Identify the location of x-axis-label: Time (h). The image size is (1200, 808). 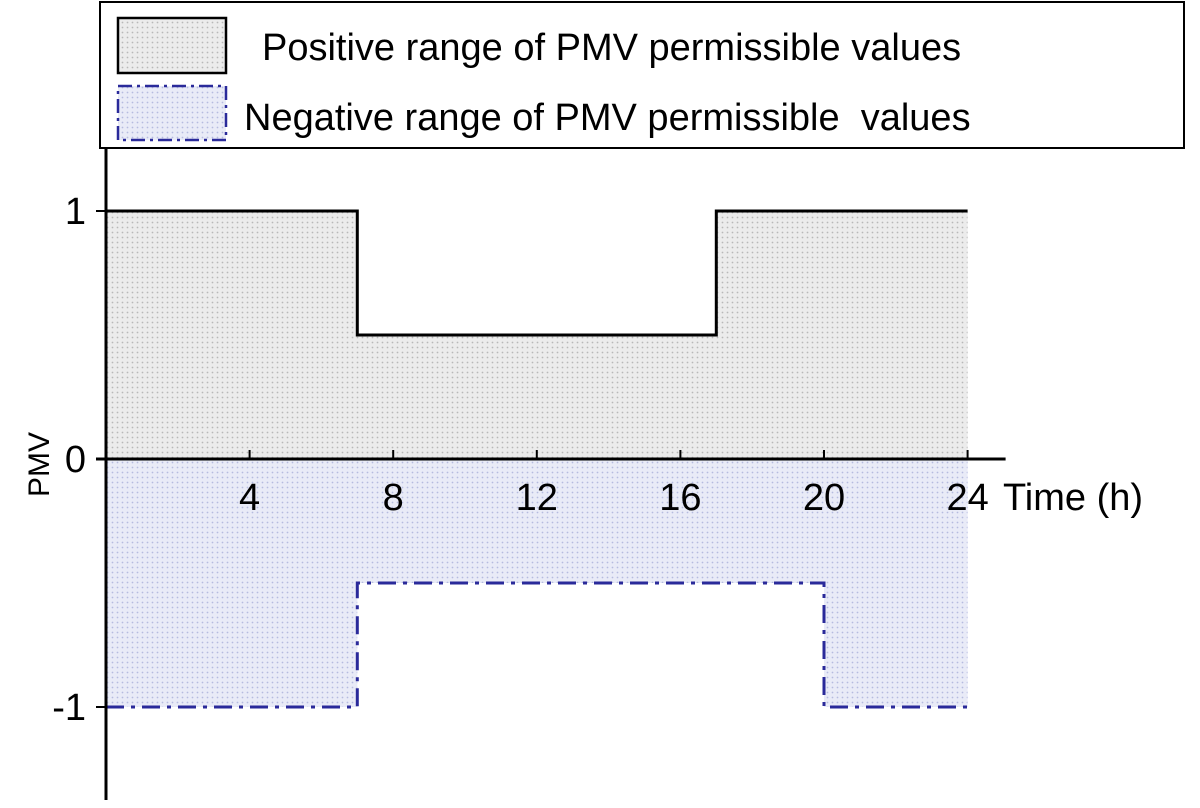
(1073, 498).